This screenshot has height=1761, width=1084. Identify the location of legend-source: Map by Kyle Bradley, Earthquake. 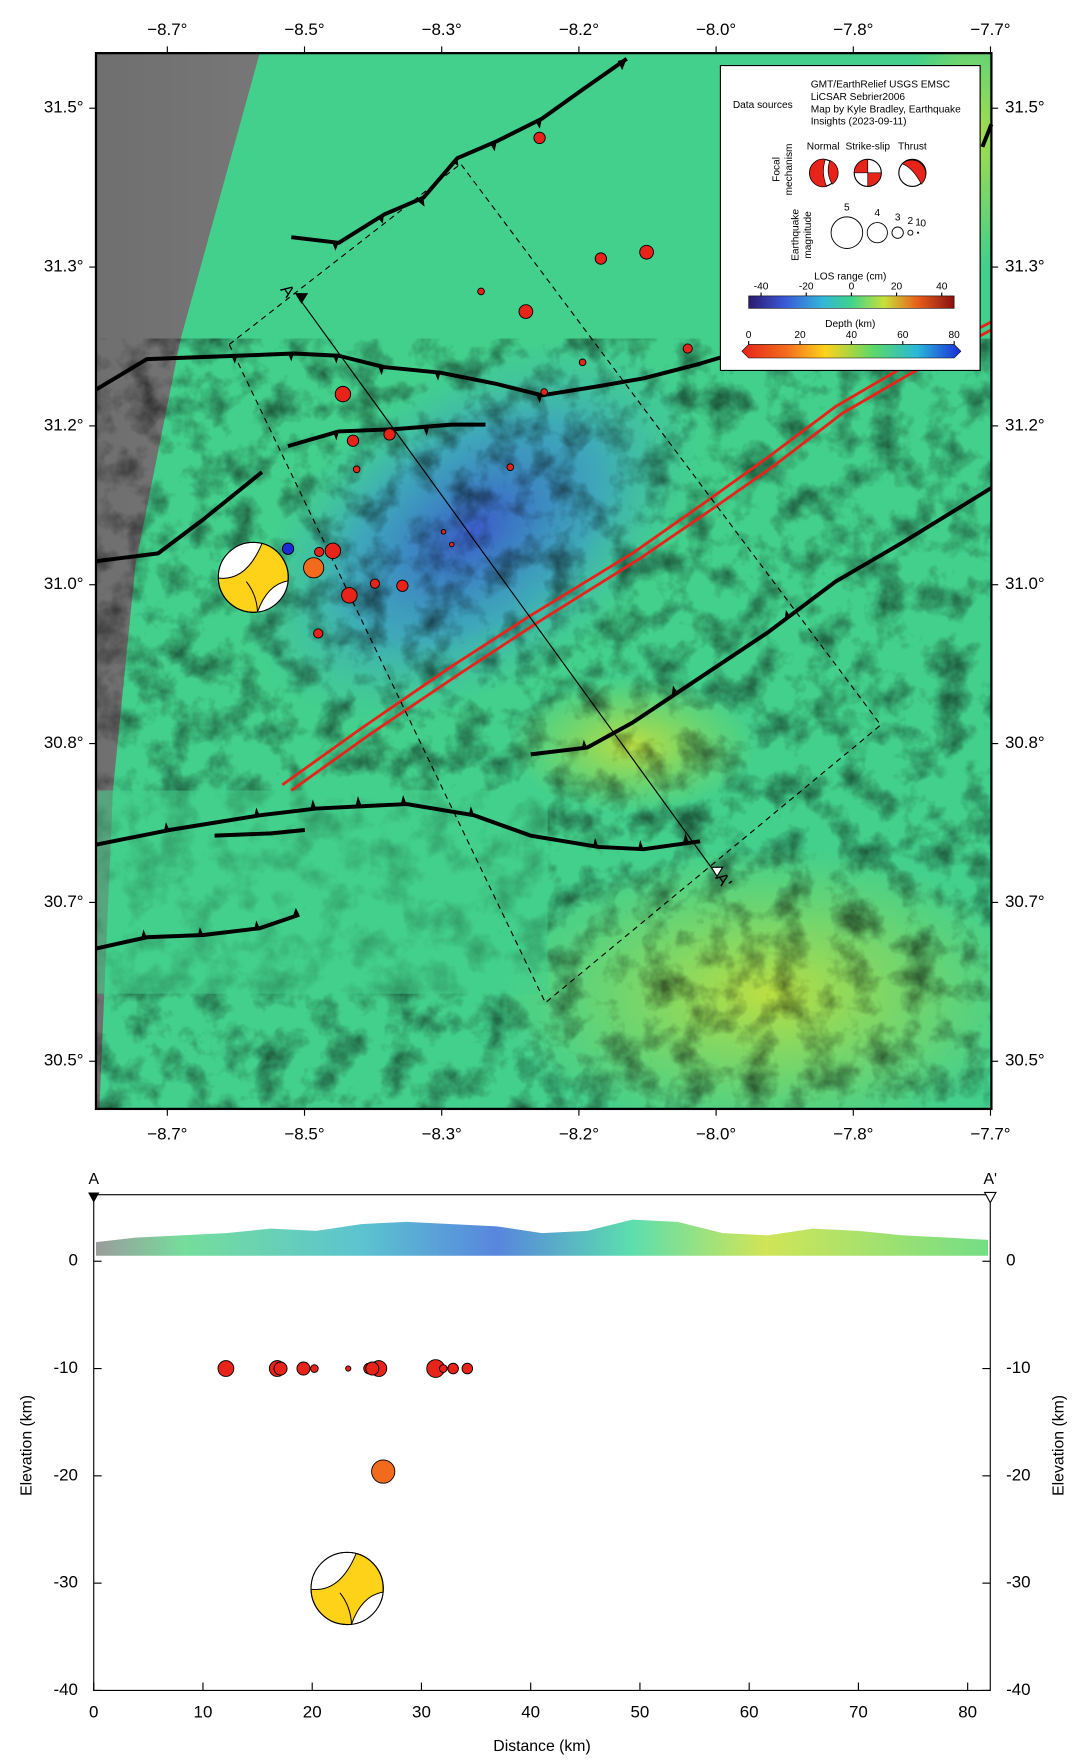
(886, 109).